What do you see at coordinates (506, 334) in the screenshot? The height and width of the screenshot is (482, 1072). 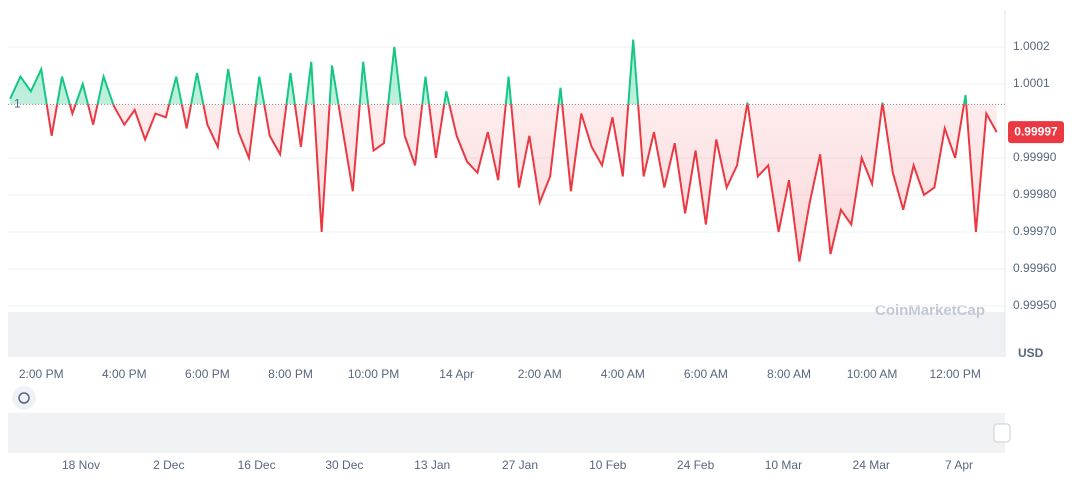 I see `volume-area` at bounding box center [506, 334].